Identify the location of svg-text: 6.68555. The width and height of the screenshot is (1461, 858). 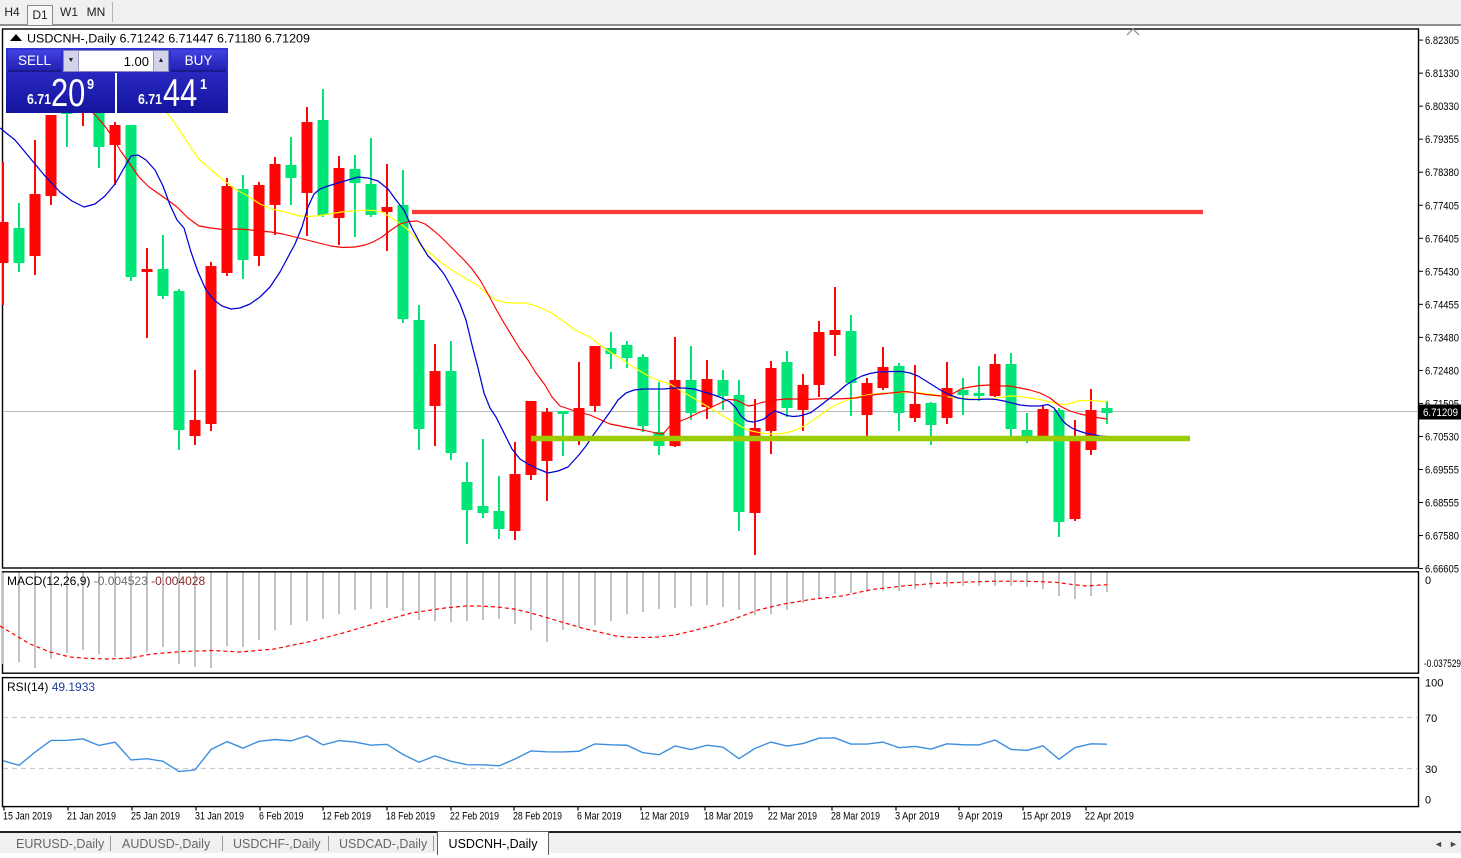
(1442, 504).